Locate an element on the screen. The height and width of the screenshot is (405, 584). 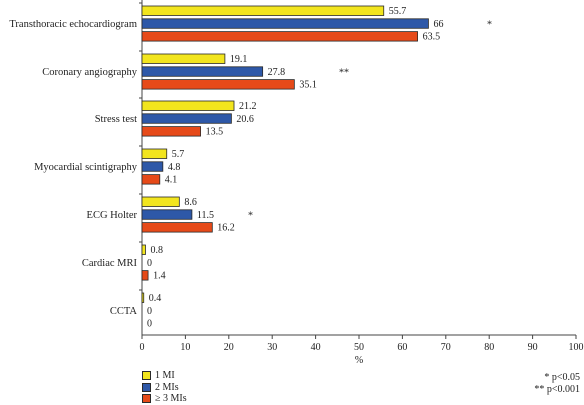
data-label-transthoracic-echocardiogram-2-mis: 66 is located at coordinates (438, 24).